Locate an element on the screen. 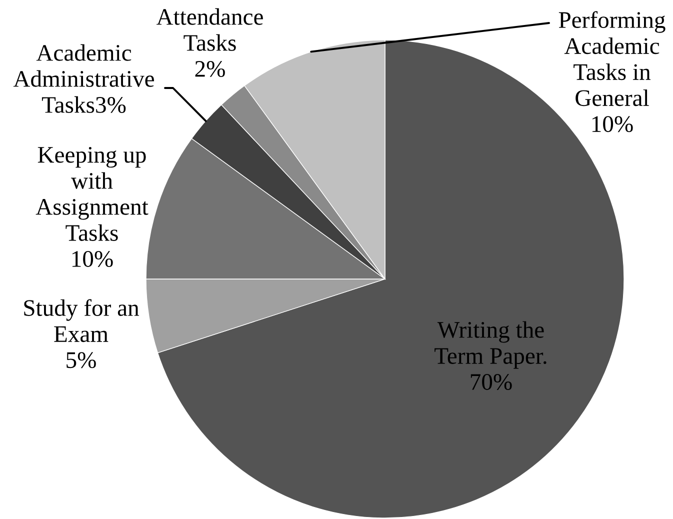  slice-label: Study for an Exam is located at coordinates (82, 320).